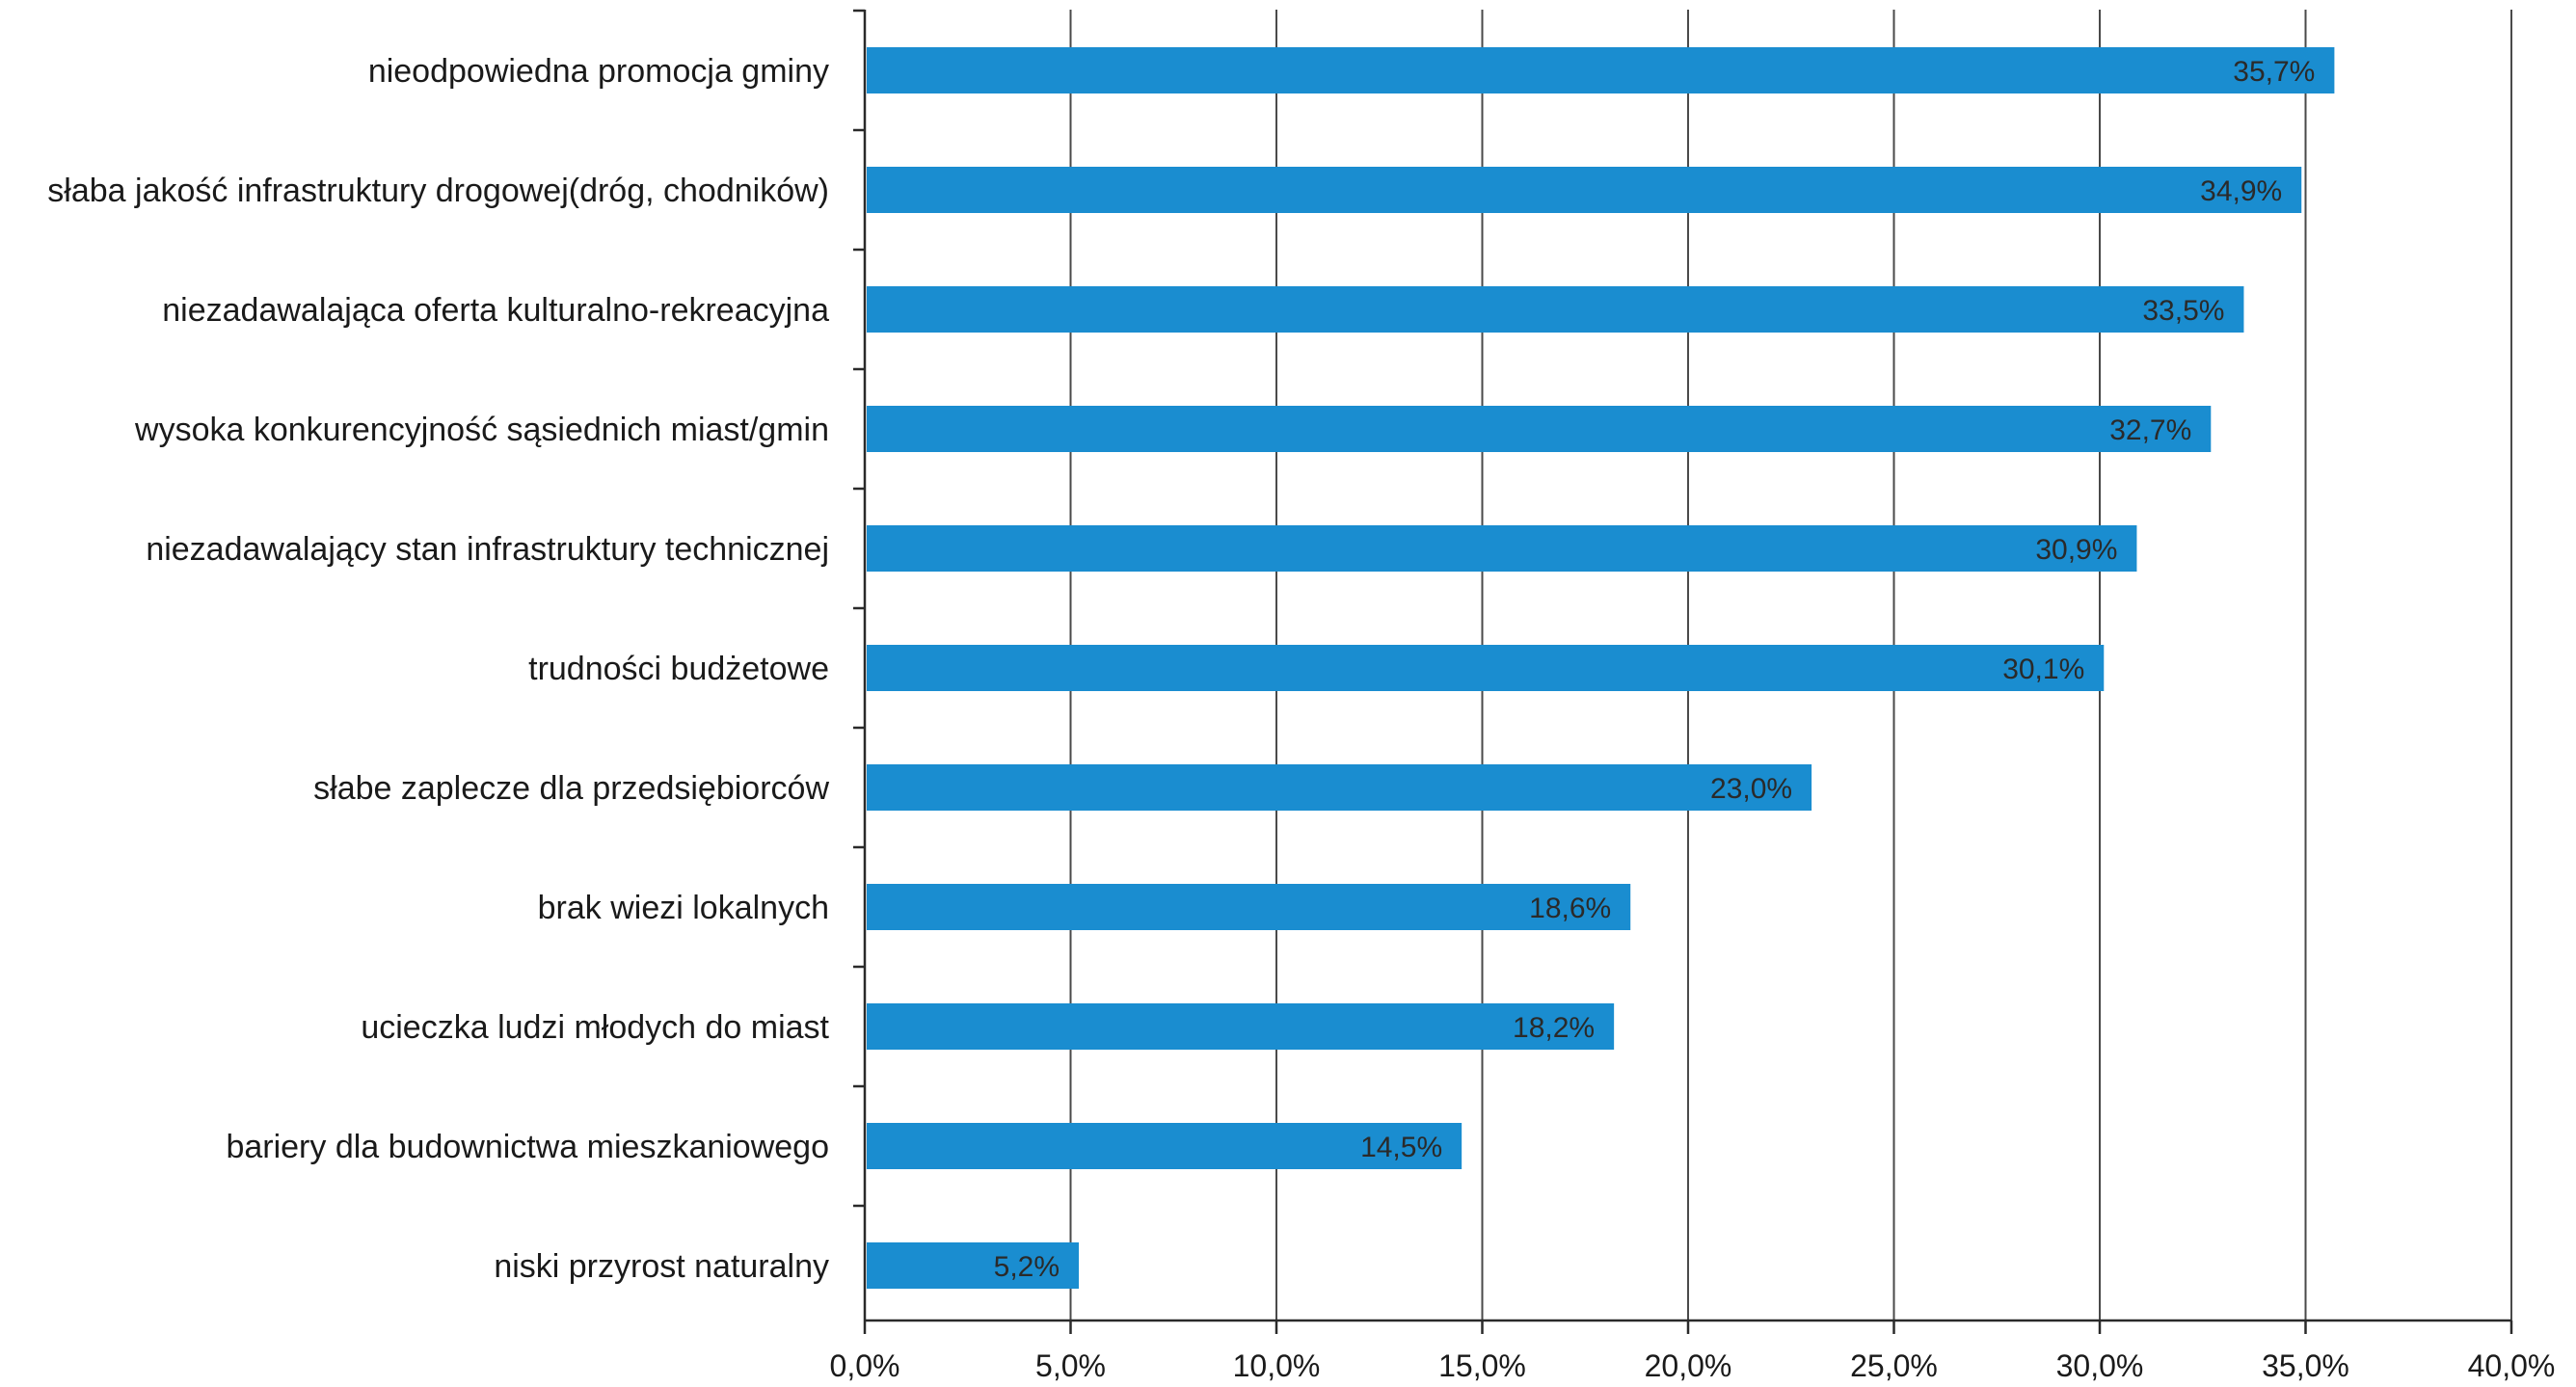 The image size is (2576, 1387). What do you see at coordinates (2150, 430) in the screenshot?
I see `data-label: 32,7%` at bounding box center [2150, 430].